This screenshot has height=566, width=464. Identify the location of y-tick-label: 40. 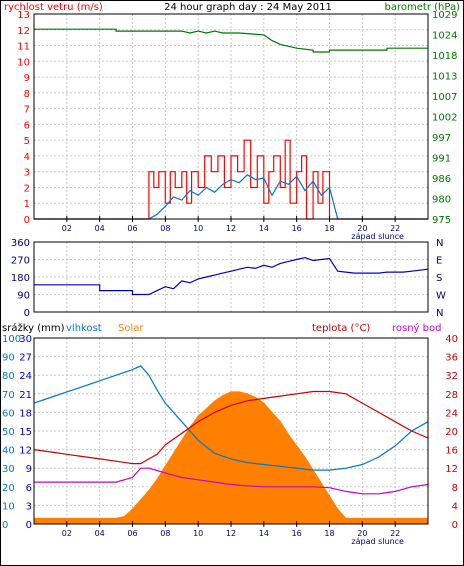
(451, 339).